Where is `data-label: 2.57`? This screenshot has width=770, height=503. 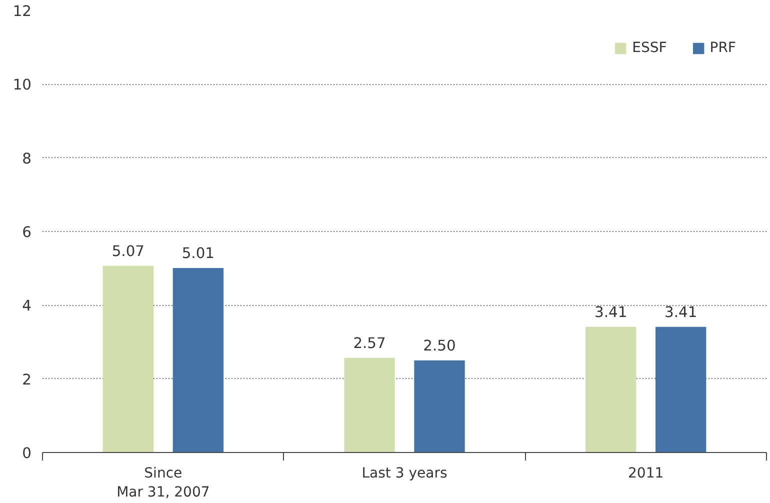
data-label: 2.57 is located at coordinates (369, 343).